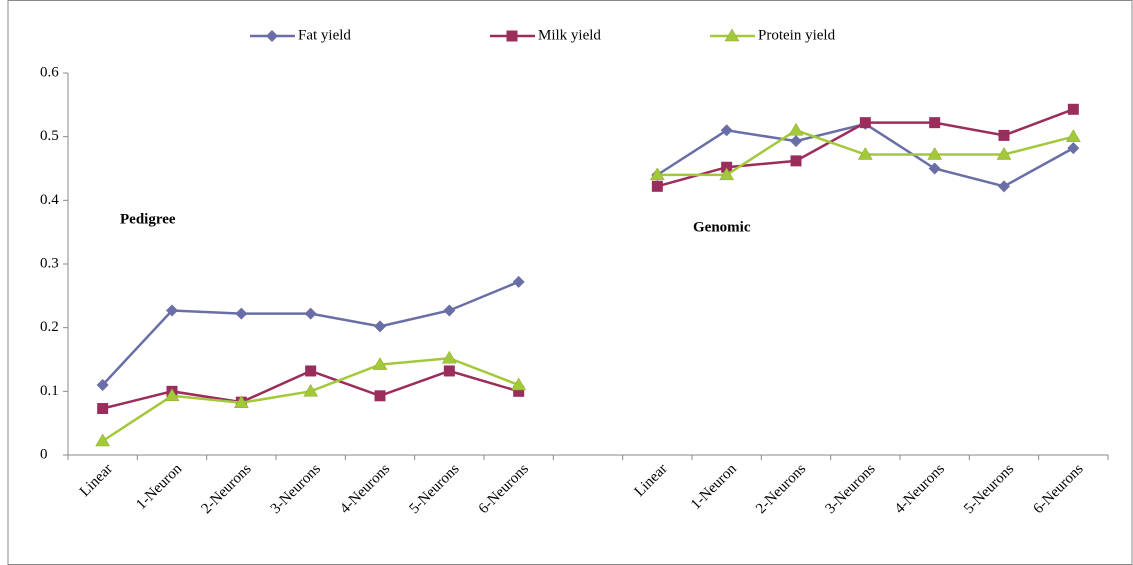 The height and width of the screenshot is (565, 1133). I want to click on legend-label: Protein yield, so click(797, 35).